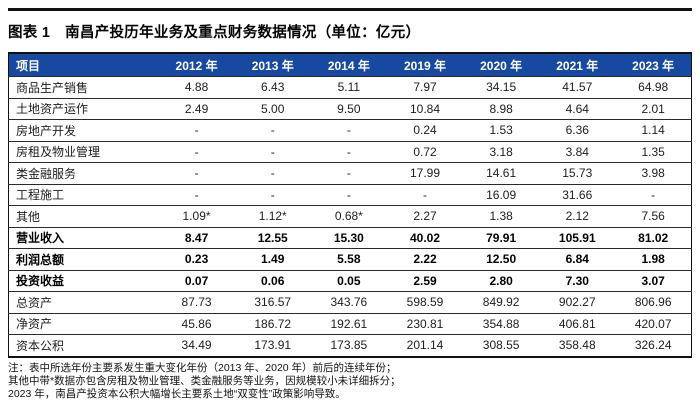 The width and height of the screenshot is (700, 419). What do you see at coordinates (577, 323) in the screenshot?
I see `cell-value: 406.81` at bounding box center [577, 323].